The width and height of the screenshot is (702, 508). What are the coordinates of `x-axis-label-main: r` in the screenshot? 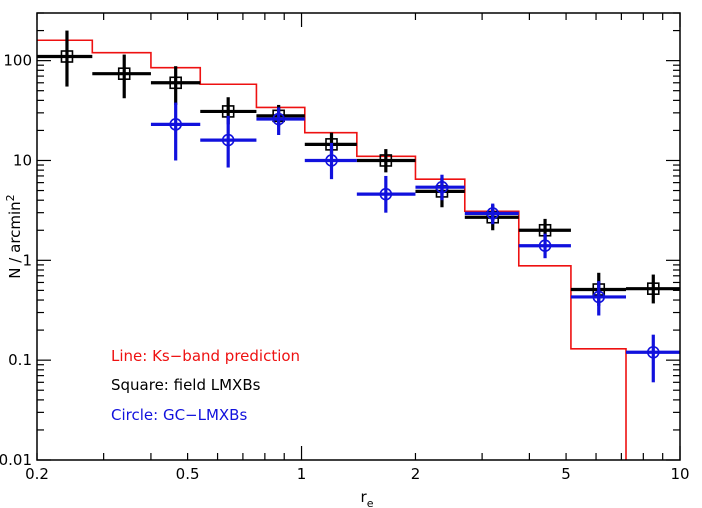 It's located at (364, 497).